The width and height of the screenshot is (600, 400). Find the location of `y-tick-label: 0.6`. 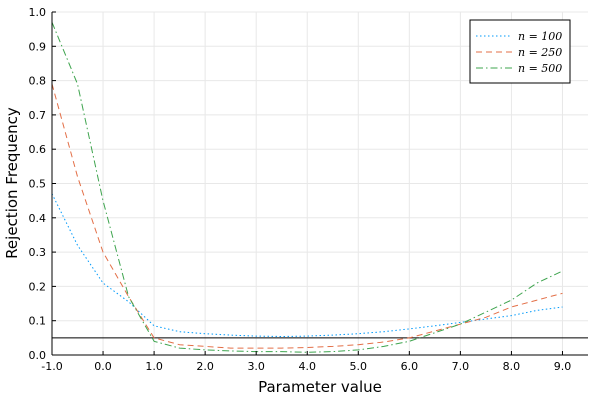

y-tick-label: 0.6 is located at coordinates (38, 149).